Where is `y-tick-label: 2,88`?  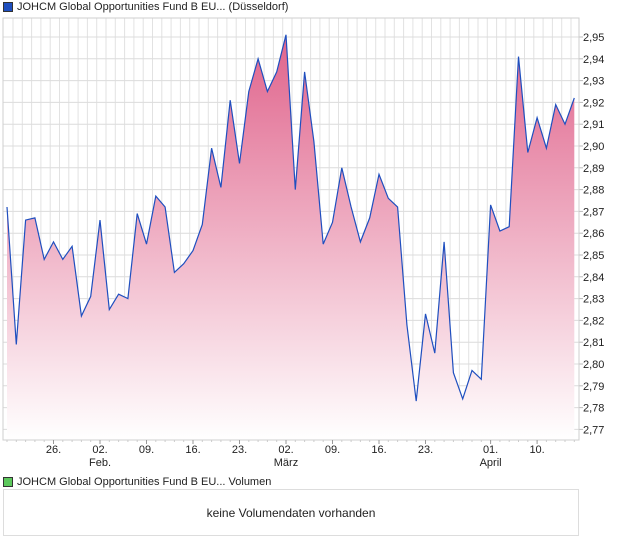 y-tick-label: 2,88 is located at coordinates (593, 191).